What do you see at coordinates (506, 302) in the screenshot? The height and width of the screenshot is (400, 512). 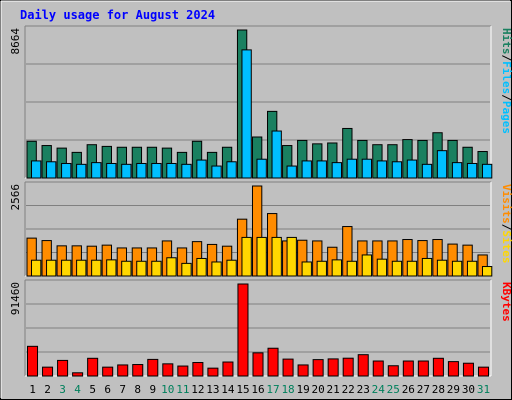 I see `legend-kbytes: KBytes` at bounding box center [506, 302].